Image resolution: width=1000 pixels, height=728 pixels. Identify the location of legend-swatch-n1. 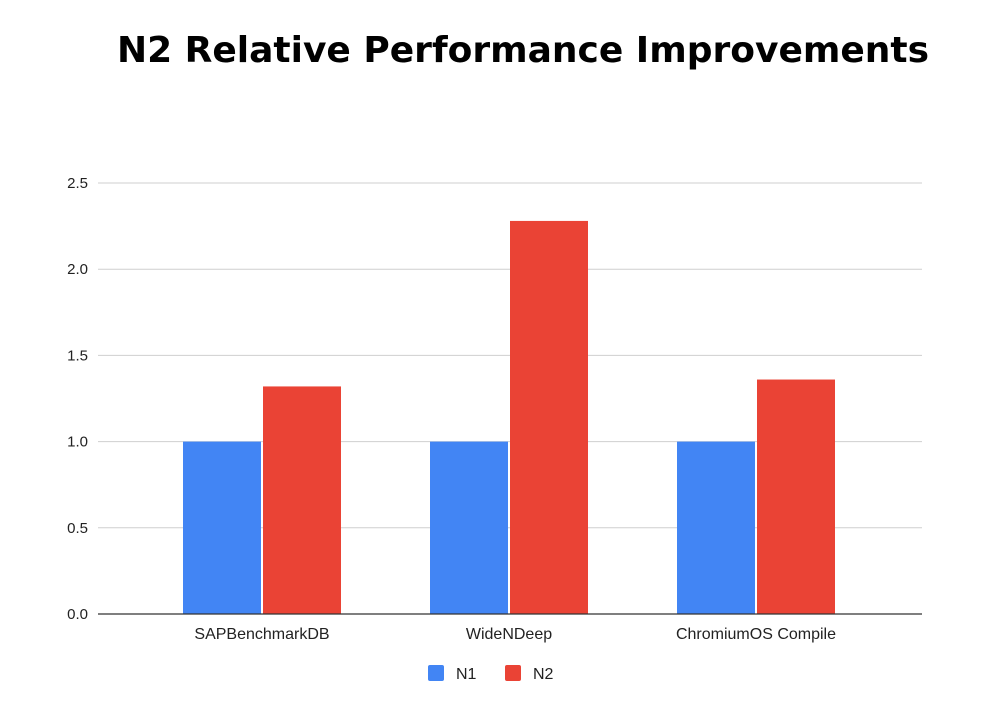
(436, 673).